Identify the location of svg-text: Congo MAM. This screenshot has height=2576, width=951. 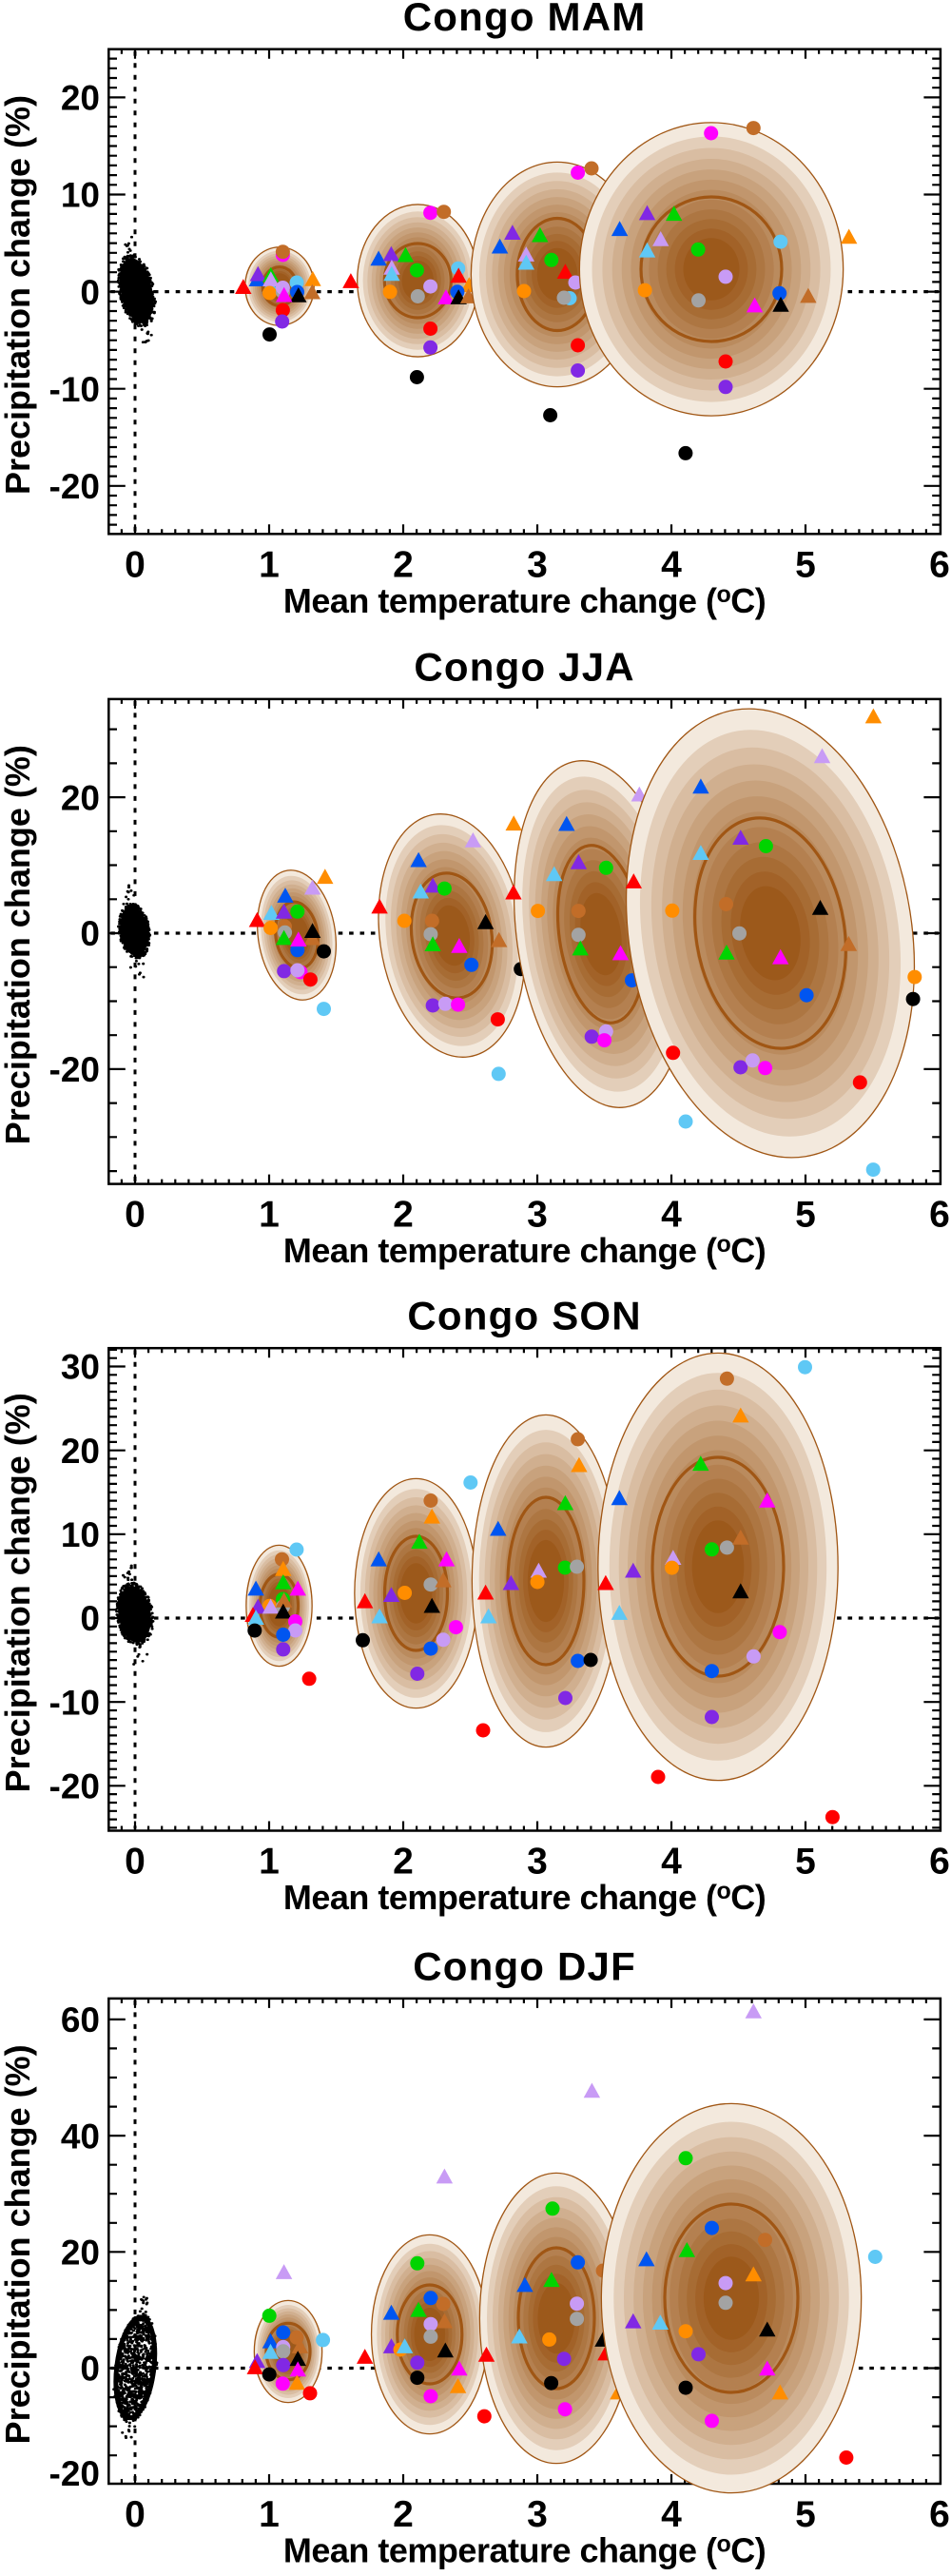
(525, 20).